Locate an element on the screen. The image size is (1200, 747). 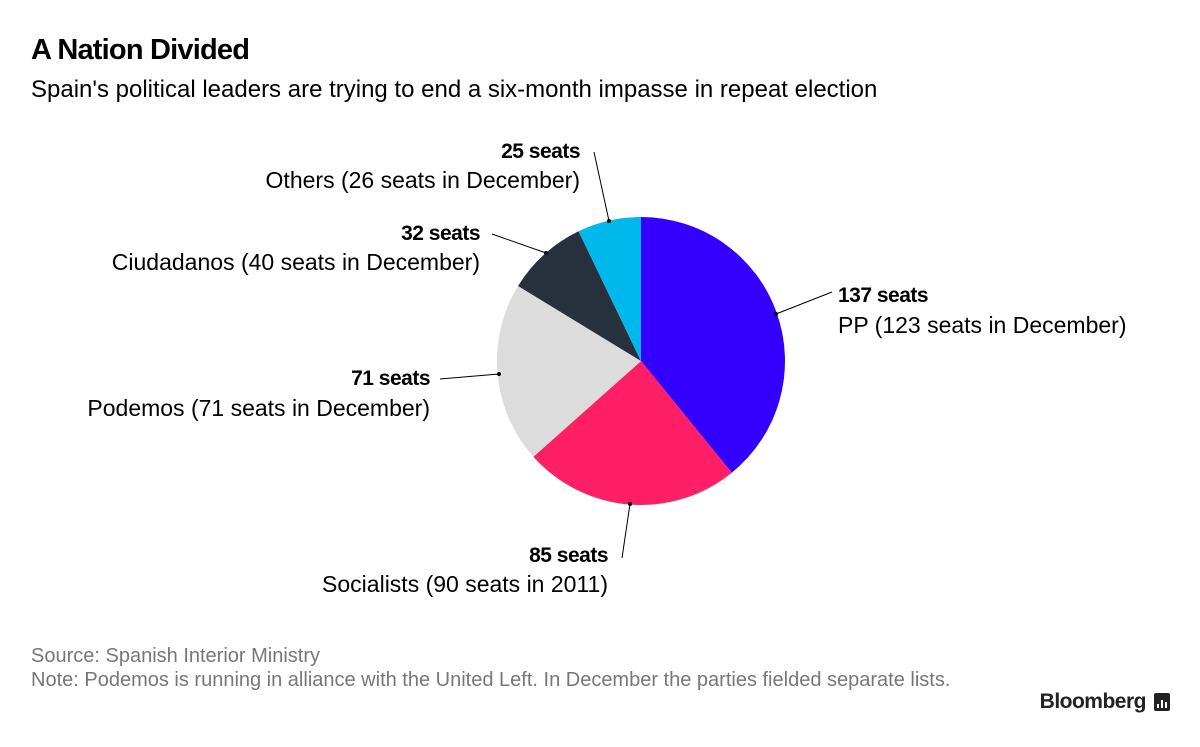
slice-description-label-podemos: Podemos (71 seats in December) is located at coordinates (258, 408).